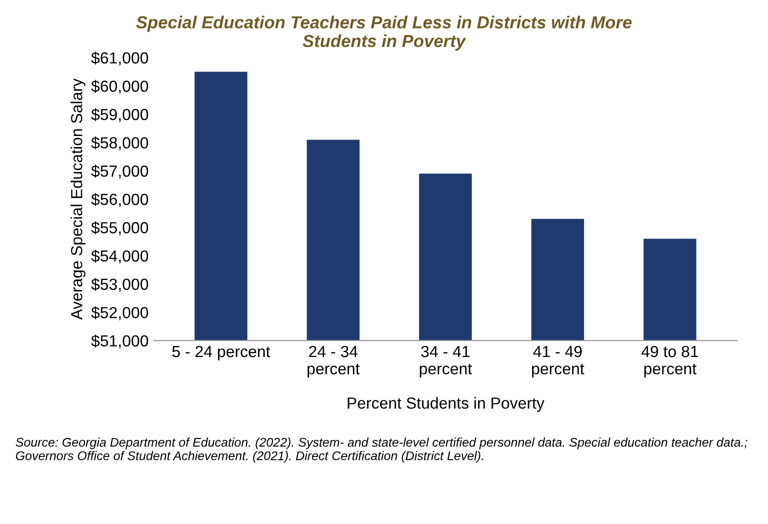 The image size is (768, 524). I want to click on y-tick-label: $52,000, so click(119, 313).